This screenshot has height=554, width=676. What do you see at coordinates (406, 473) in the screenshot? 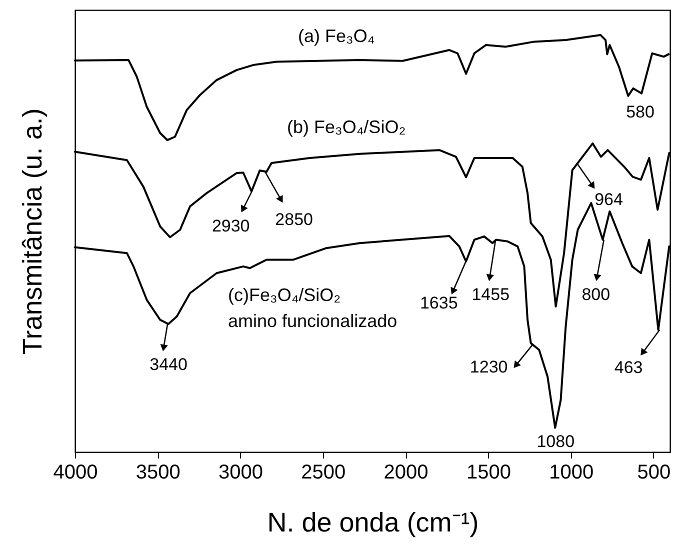
I see `x-tick-label: 2000` at bounding box center [406, 473].